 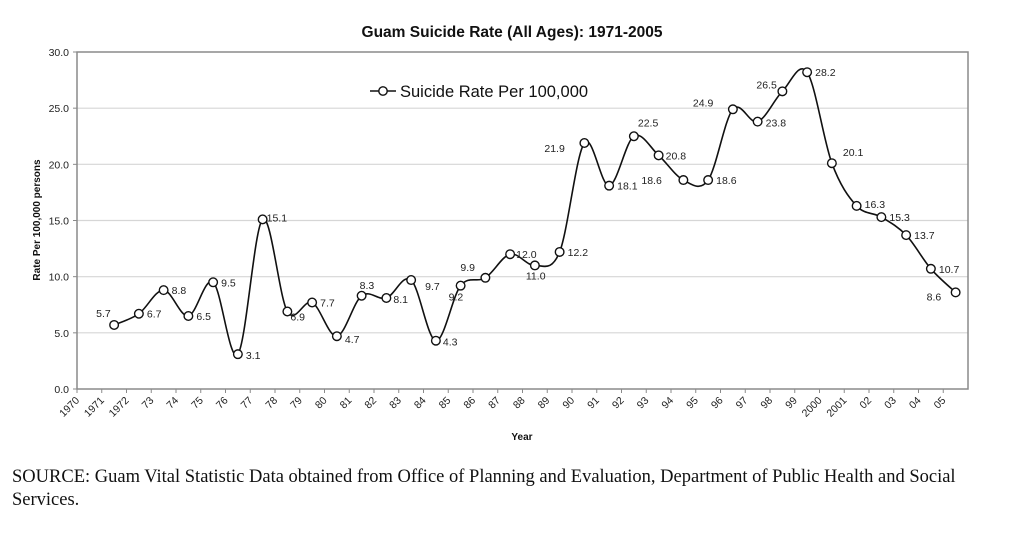 I want to click on data-label: 11.0, so click(x=536, y=276).